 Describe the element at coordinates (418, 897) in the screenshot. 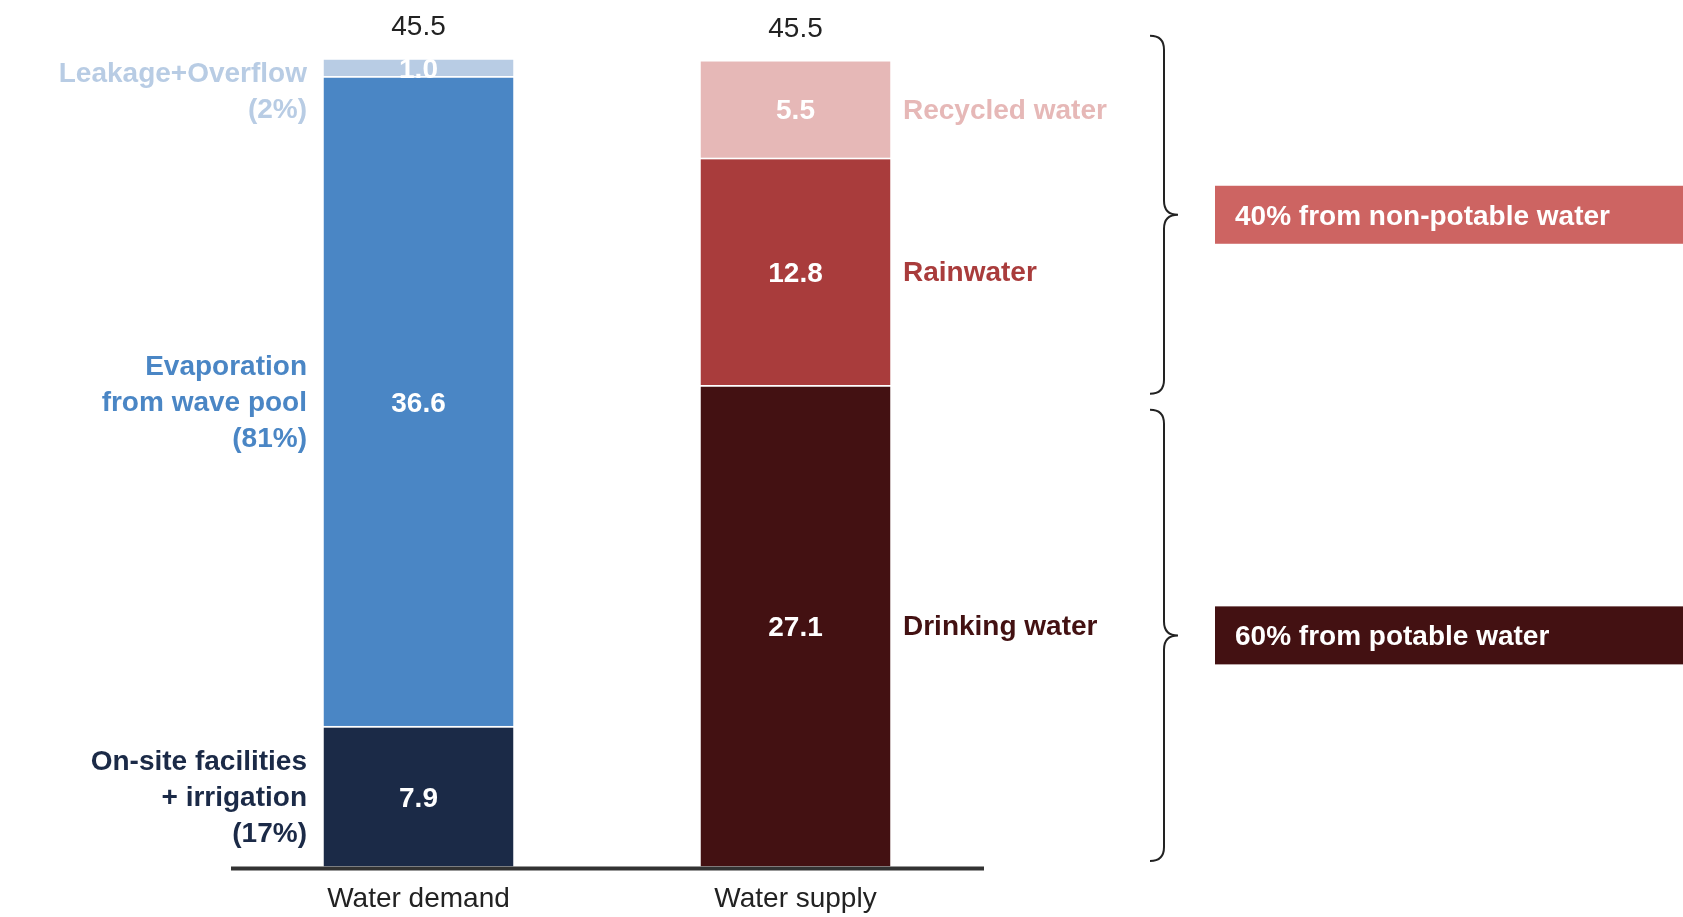

I see `x-tick-label: Water demand` at that location.